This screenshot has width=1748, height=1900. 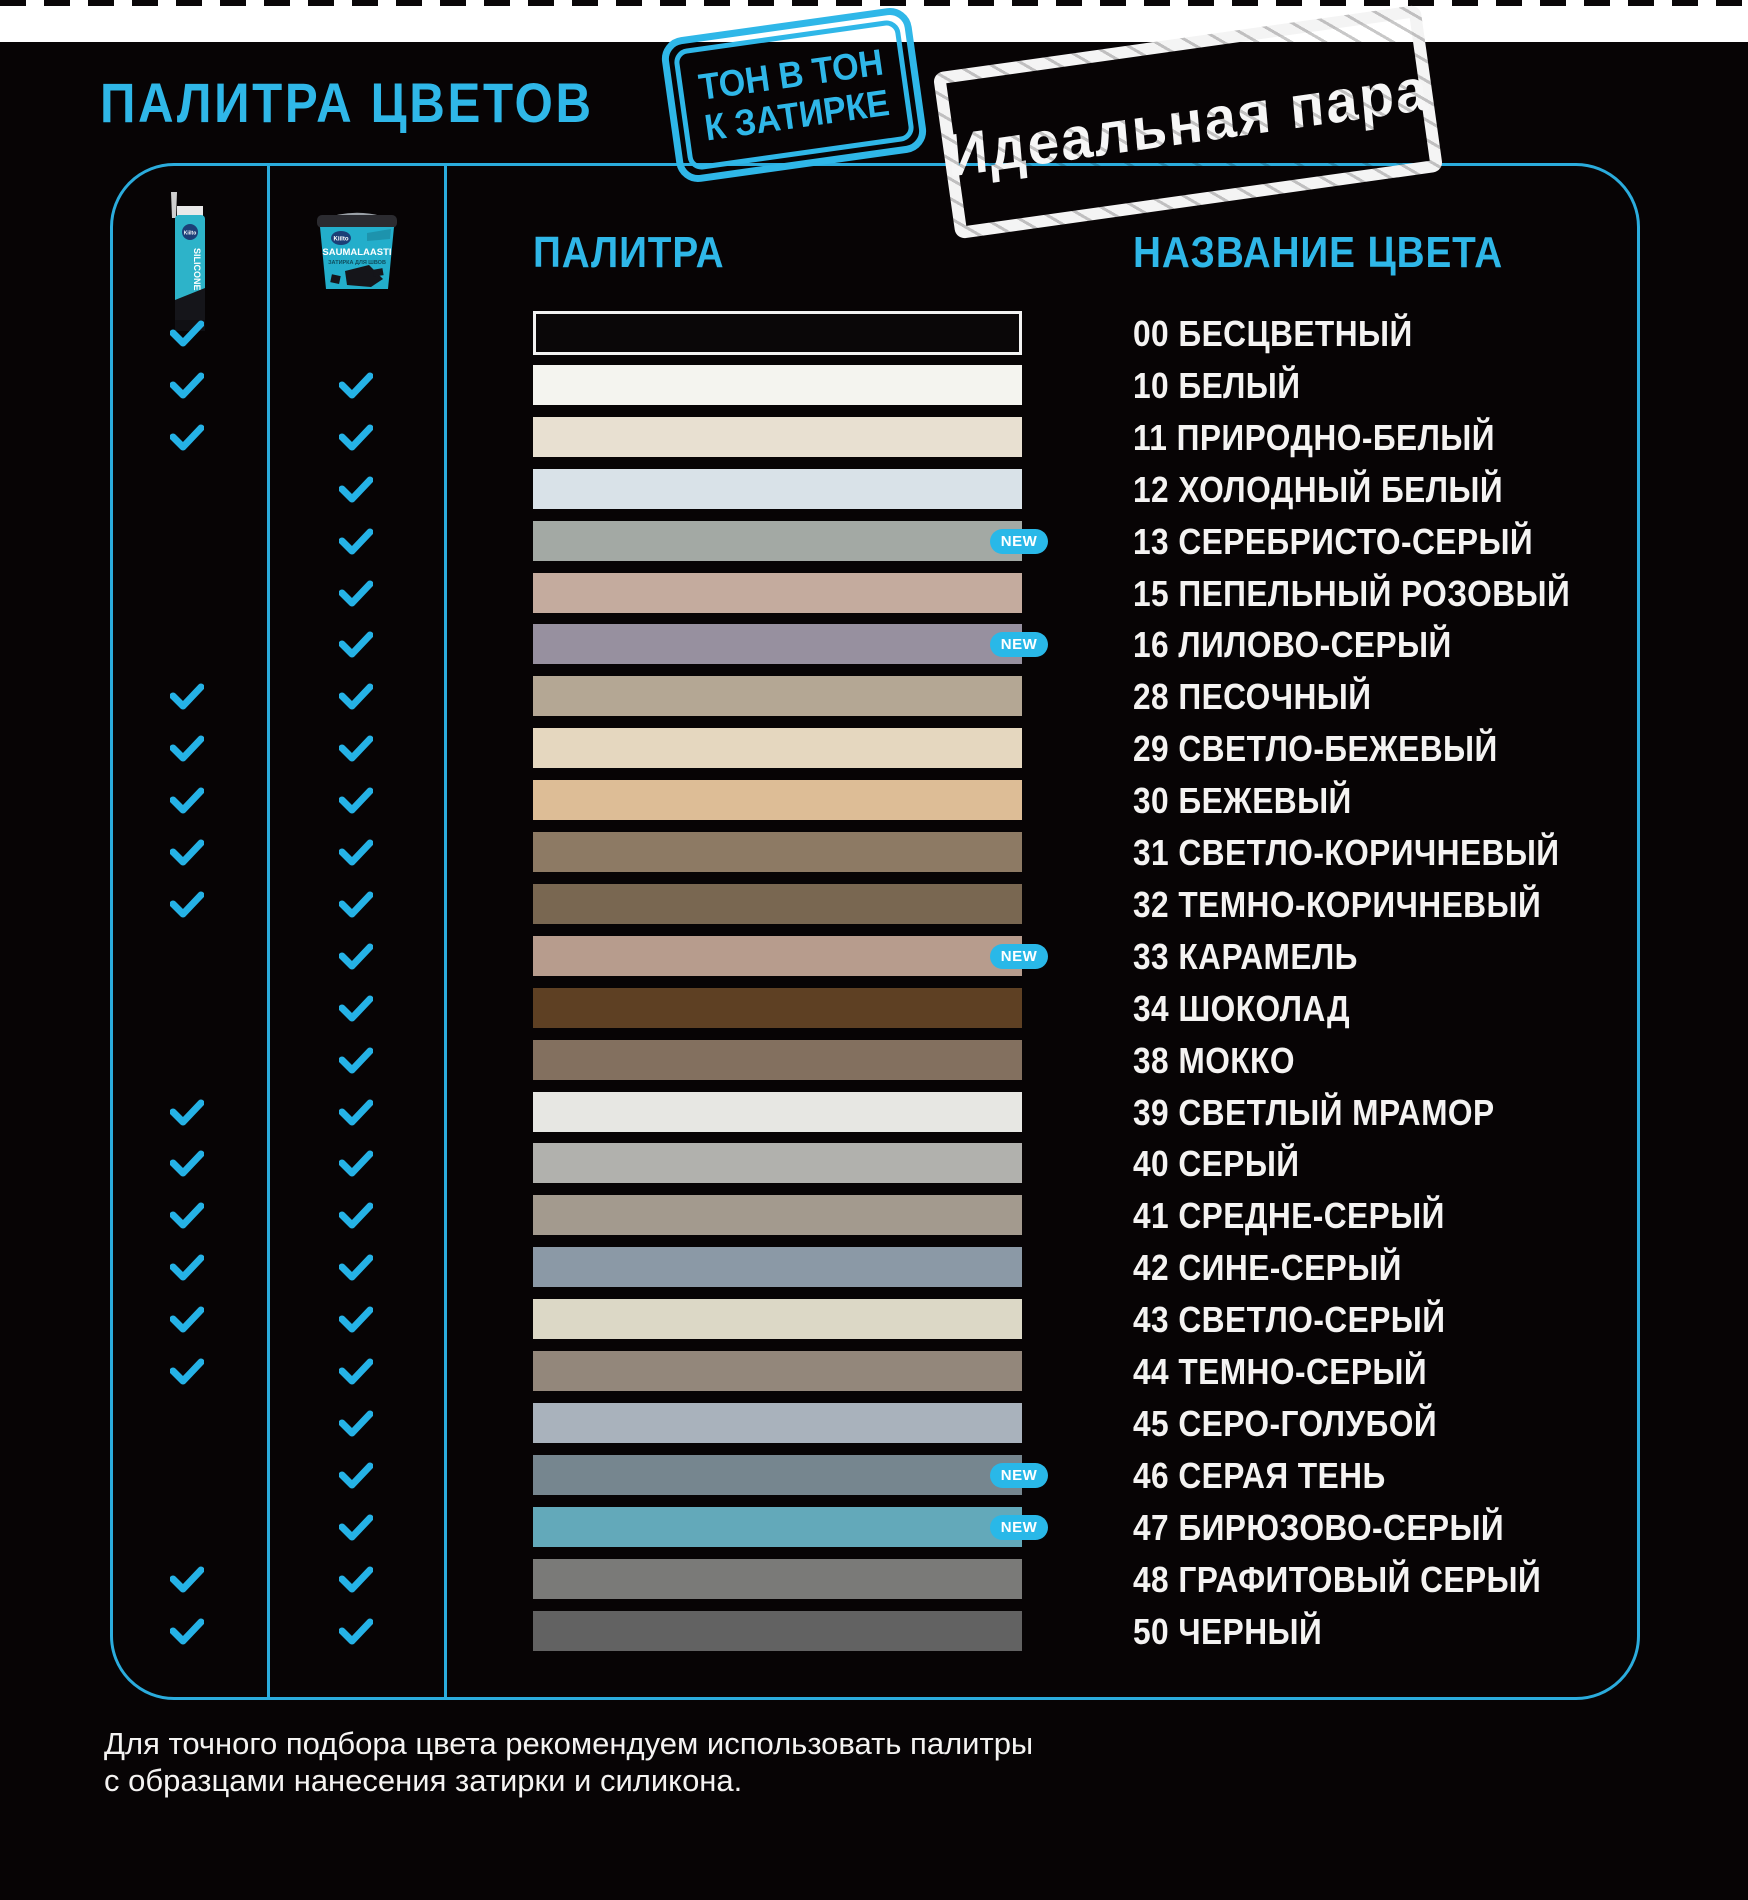 I want to click on new-badge-13: NEW, so click(x=1019, y=541).